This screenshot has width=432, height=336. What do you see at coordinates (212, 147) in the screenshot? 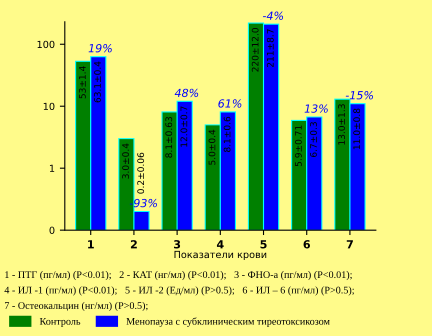
I see `data-label: 5.0±0.4` at bounding box center [212, 147].